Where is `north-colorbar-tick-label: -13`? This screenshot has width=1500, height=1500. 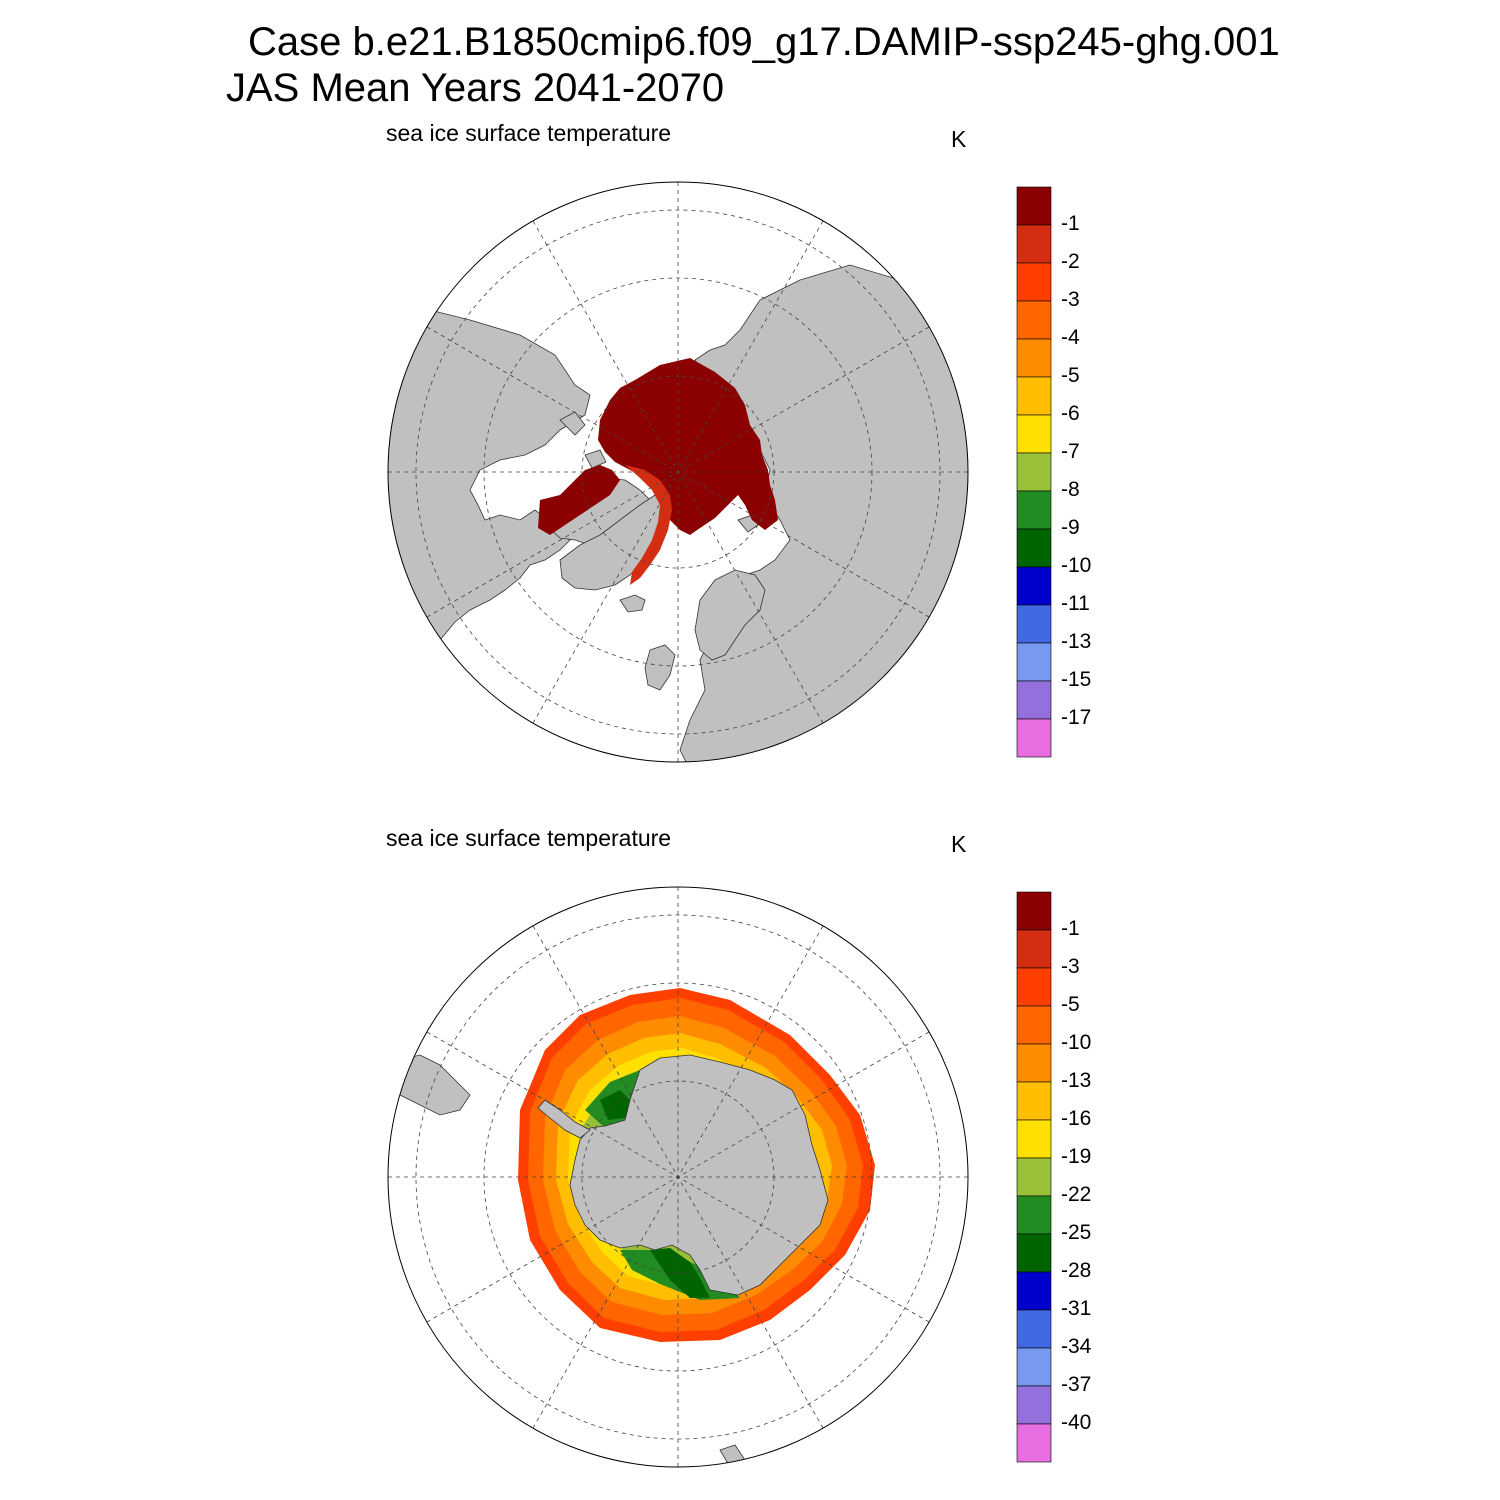
north-colorbar-tick-label: -13 is located at coordinates (1076, 641).